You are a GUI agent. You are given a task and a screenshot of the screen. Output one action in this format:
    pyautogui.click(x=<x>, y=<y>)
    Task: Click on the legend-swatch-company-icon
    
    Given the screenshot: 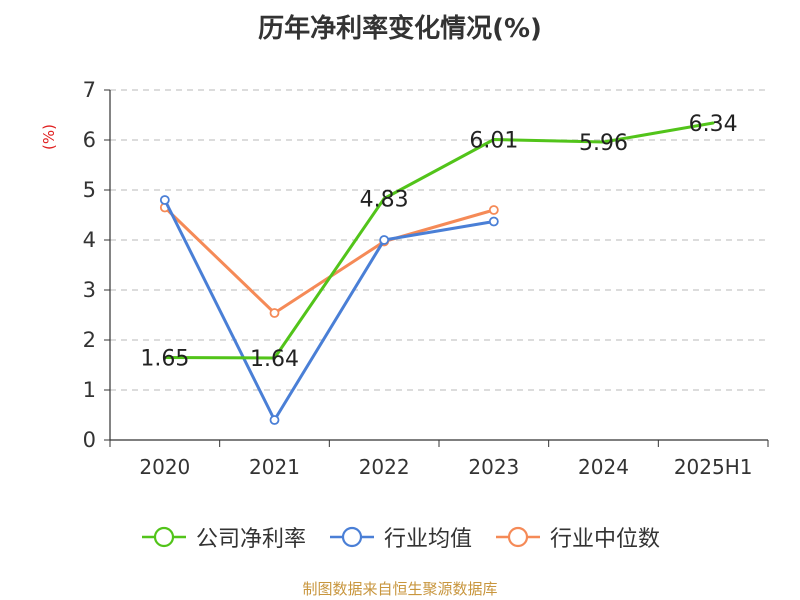 What is the action you would take?
    pyautogui.click(x=163, y=537)
    